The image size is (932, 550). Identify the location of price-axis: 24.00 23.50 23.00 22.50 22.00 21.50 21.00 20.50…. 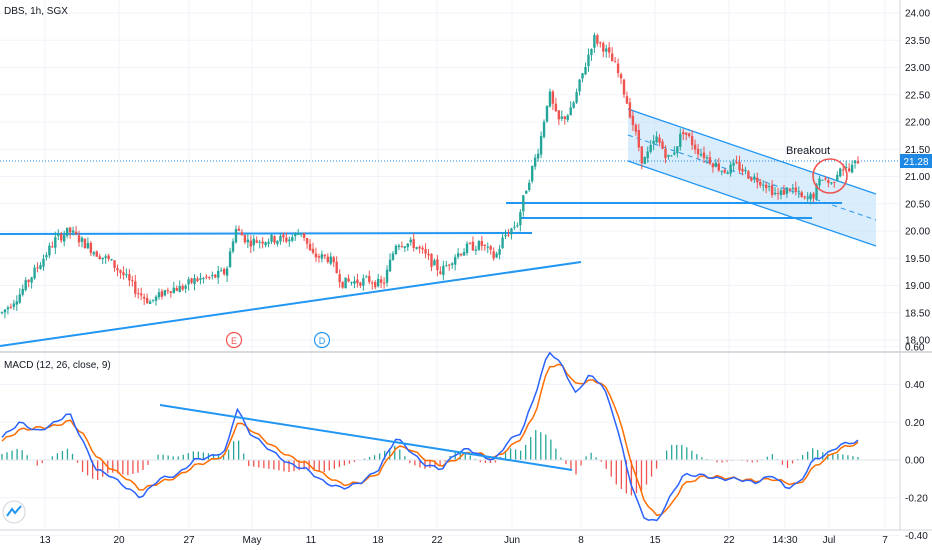
(917, 178).